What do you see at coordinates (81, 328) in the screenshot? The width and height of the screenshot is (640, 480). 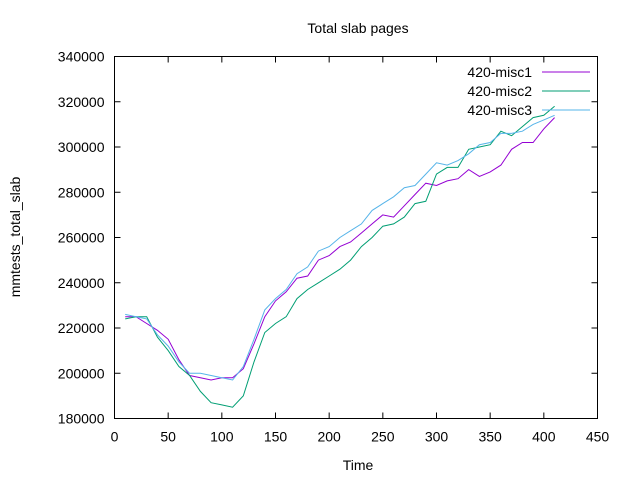 I see `y-tick-label: 220000` at bounding box center [81, 328].